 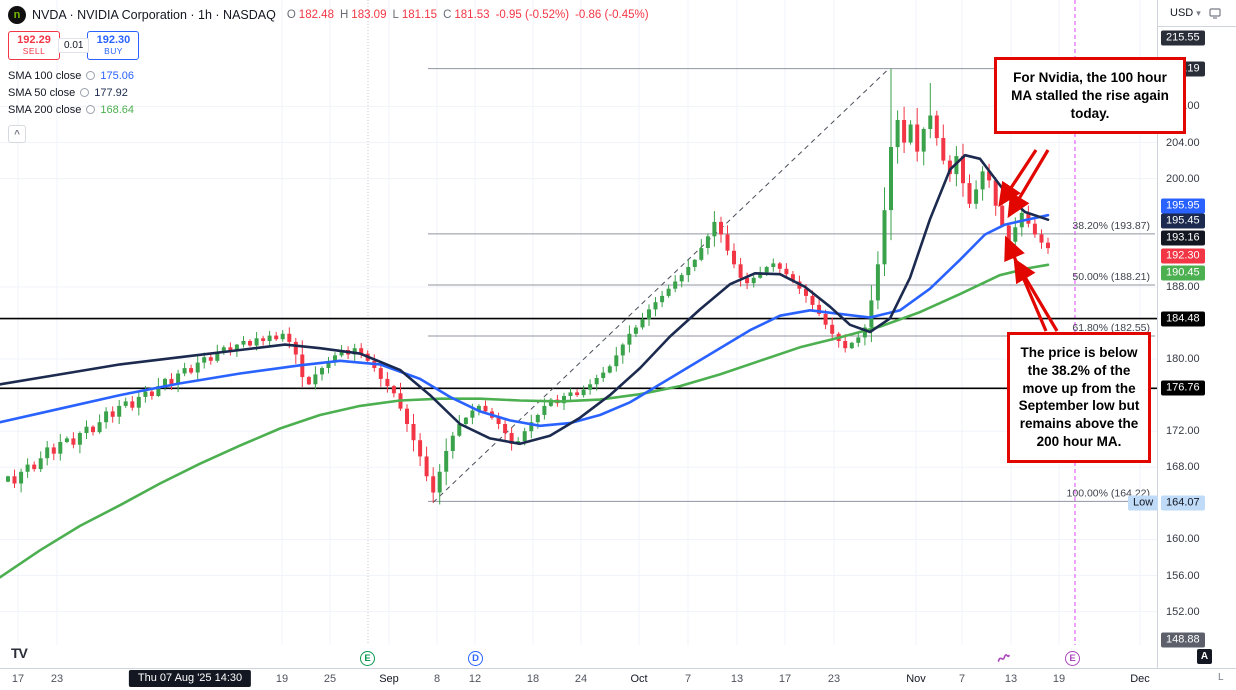 What do you see at coordinates (330, 109) in the screenshot?
I see `indicator-row-sma200: SMA 200 close 168.64` at bounding box center [330, 109].